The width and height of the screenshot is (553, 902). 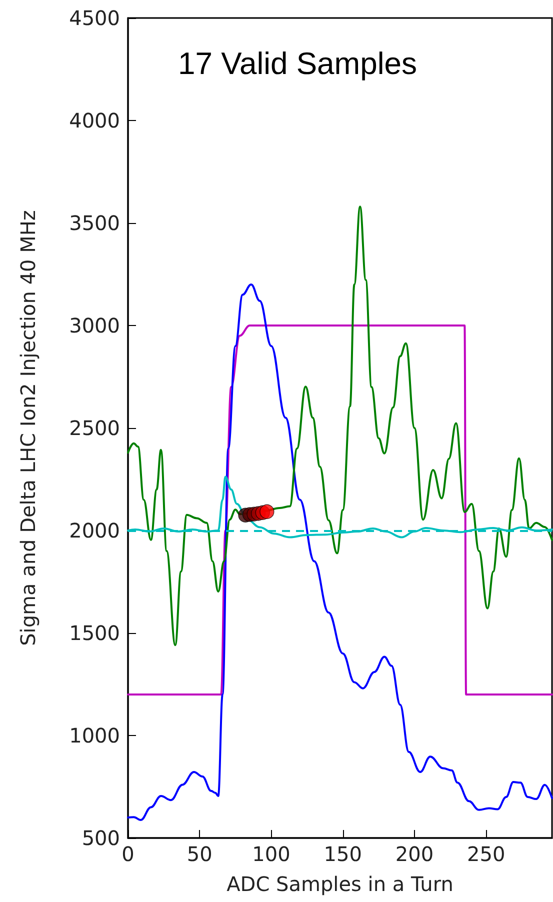 What do you see at coordinates (94, 223) in the screenshot?
I see `y-tick-label: 3500` at bounding box center [94, 223].